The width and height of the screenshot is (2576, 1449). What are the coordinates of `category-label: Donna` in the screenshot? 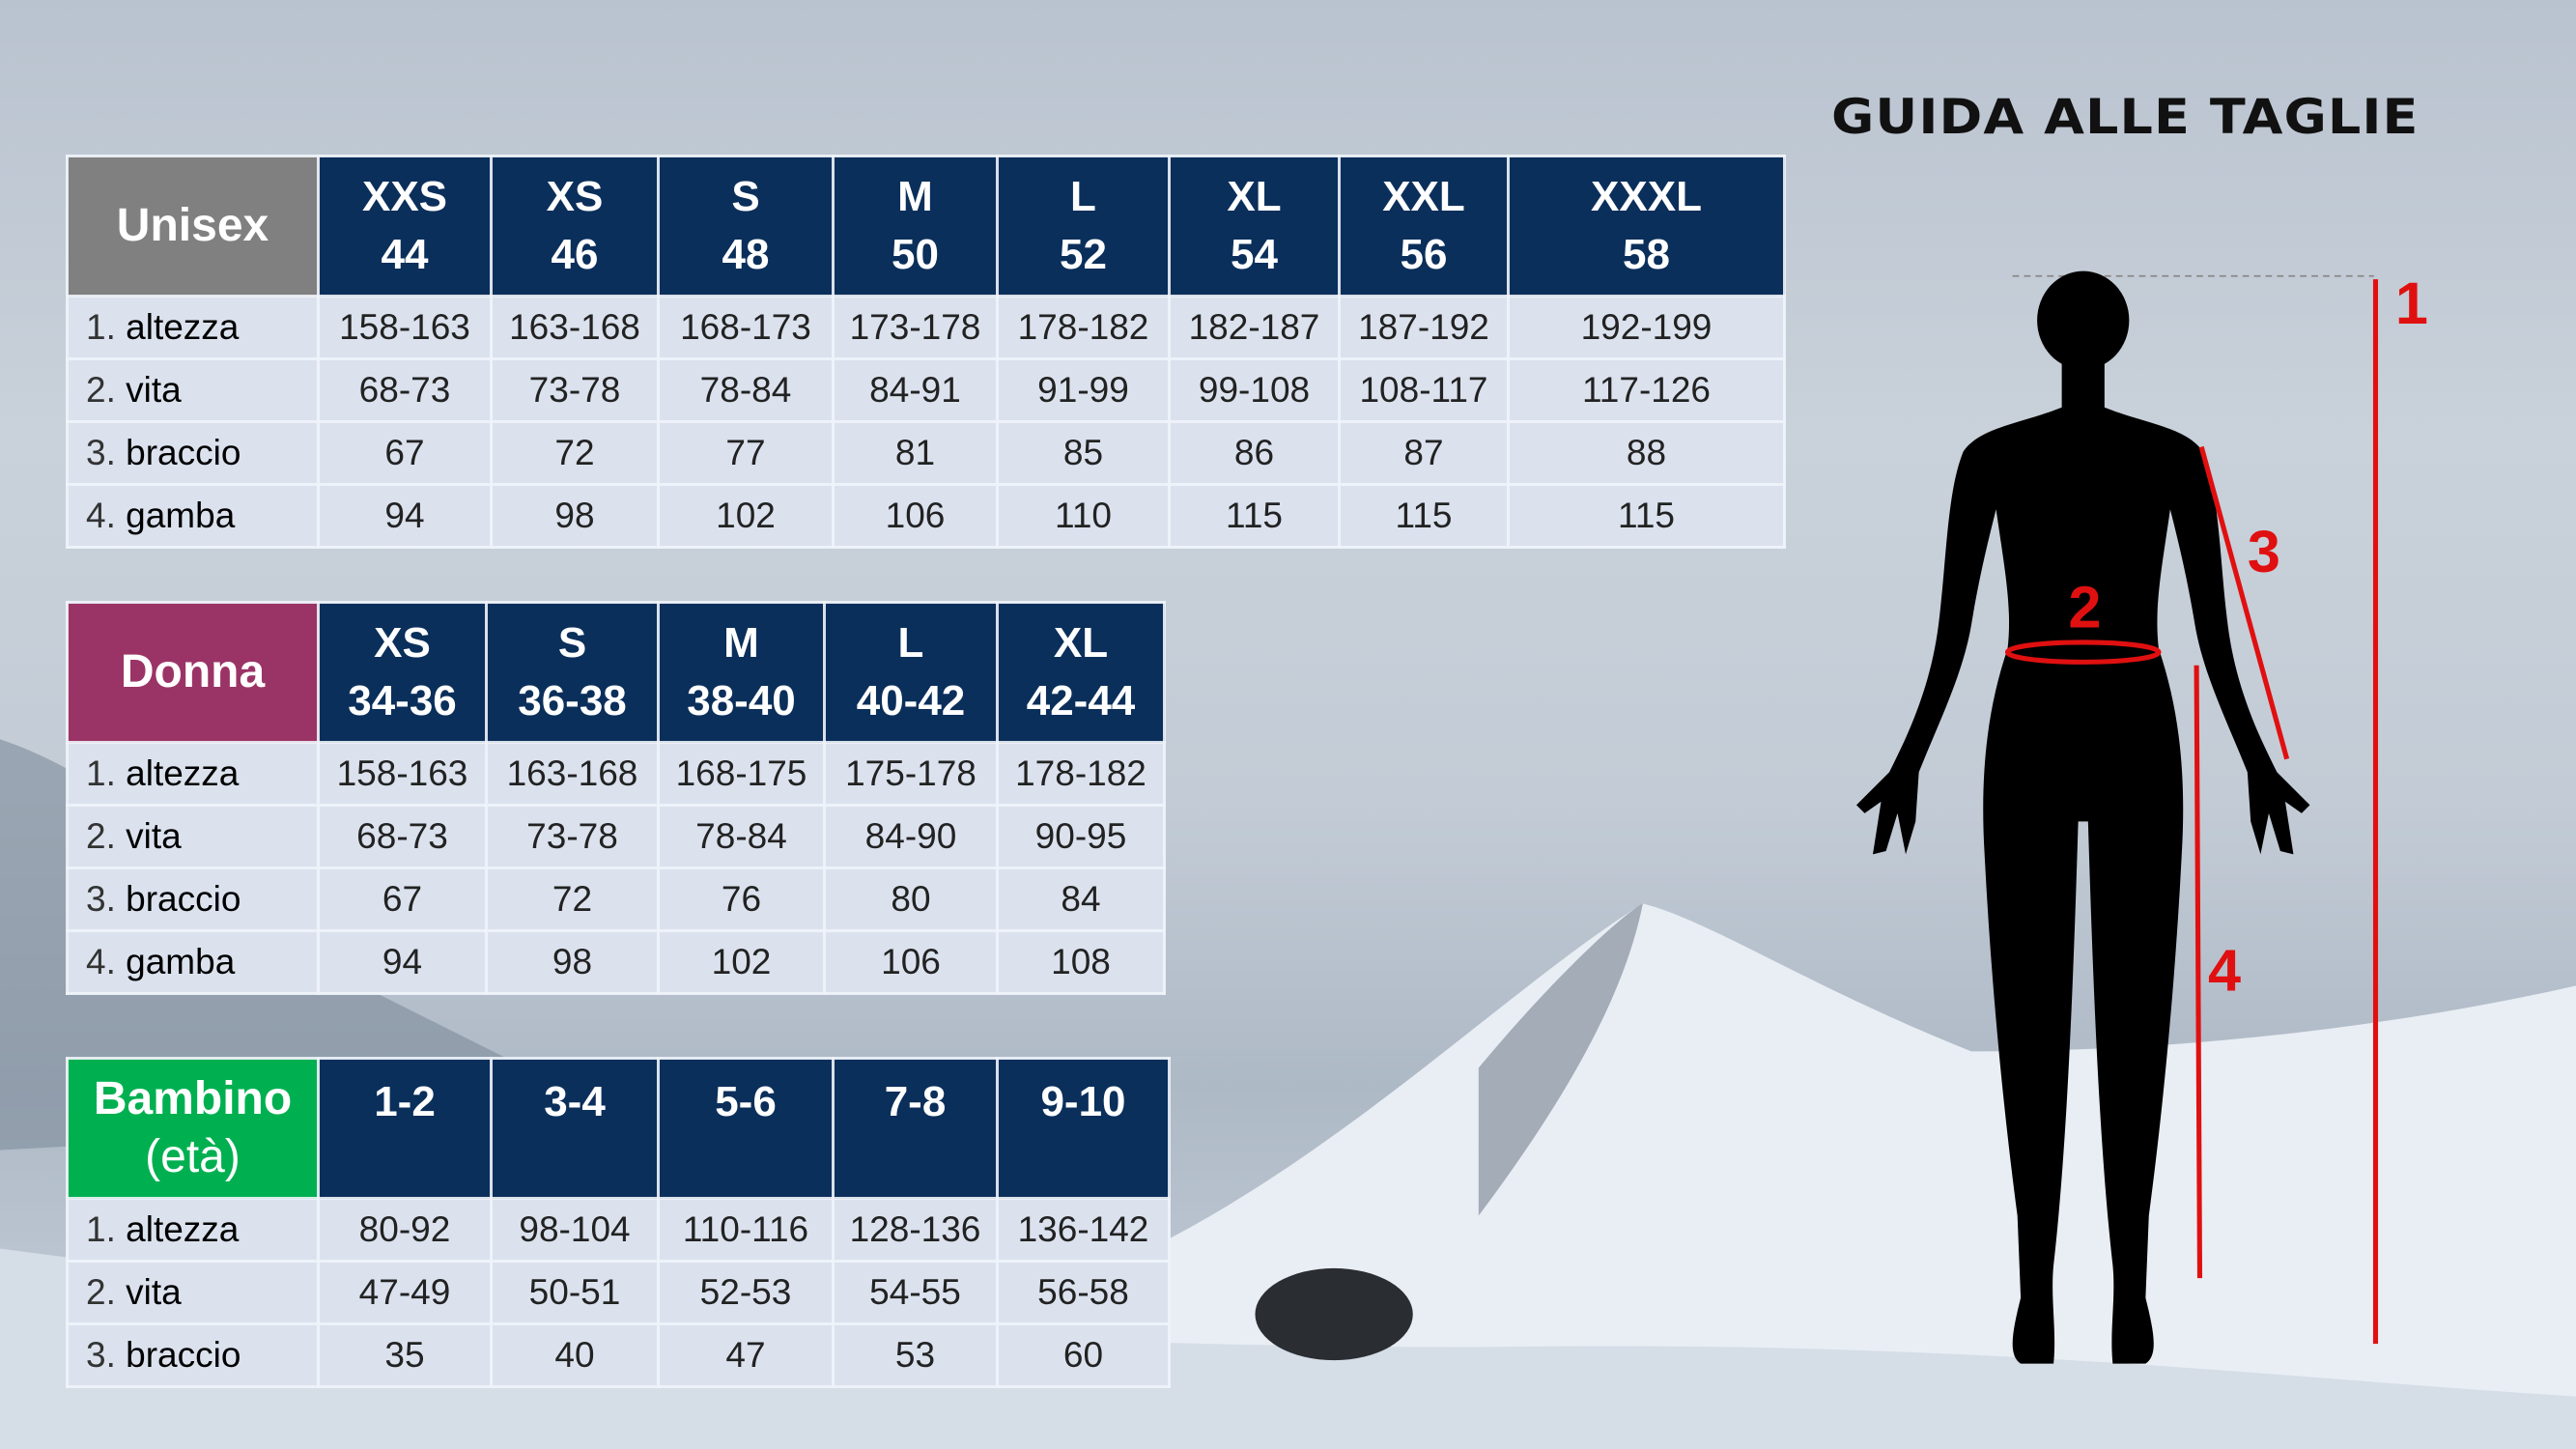 It's located at (193, 671).